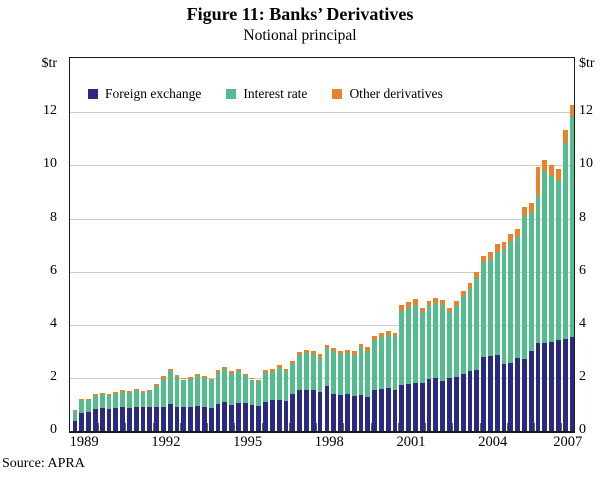 The height and width of the screenshot is (477, 600). What do you see at coordinates (497, 304) in the screenshot?
I see `bar-2004-q3-interest-rate` at bounding box center [497, 304].